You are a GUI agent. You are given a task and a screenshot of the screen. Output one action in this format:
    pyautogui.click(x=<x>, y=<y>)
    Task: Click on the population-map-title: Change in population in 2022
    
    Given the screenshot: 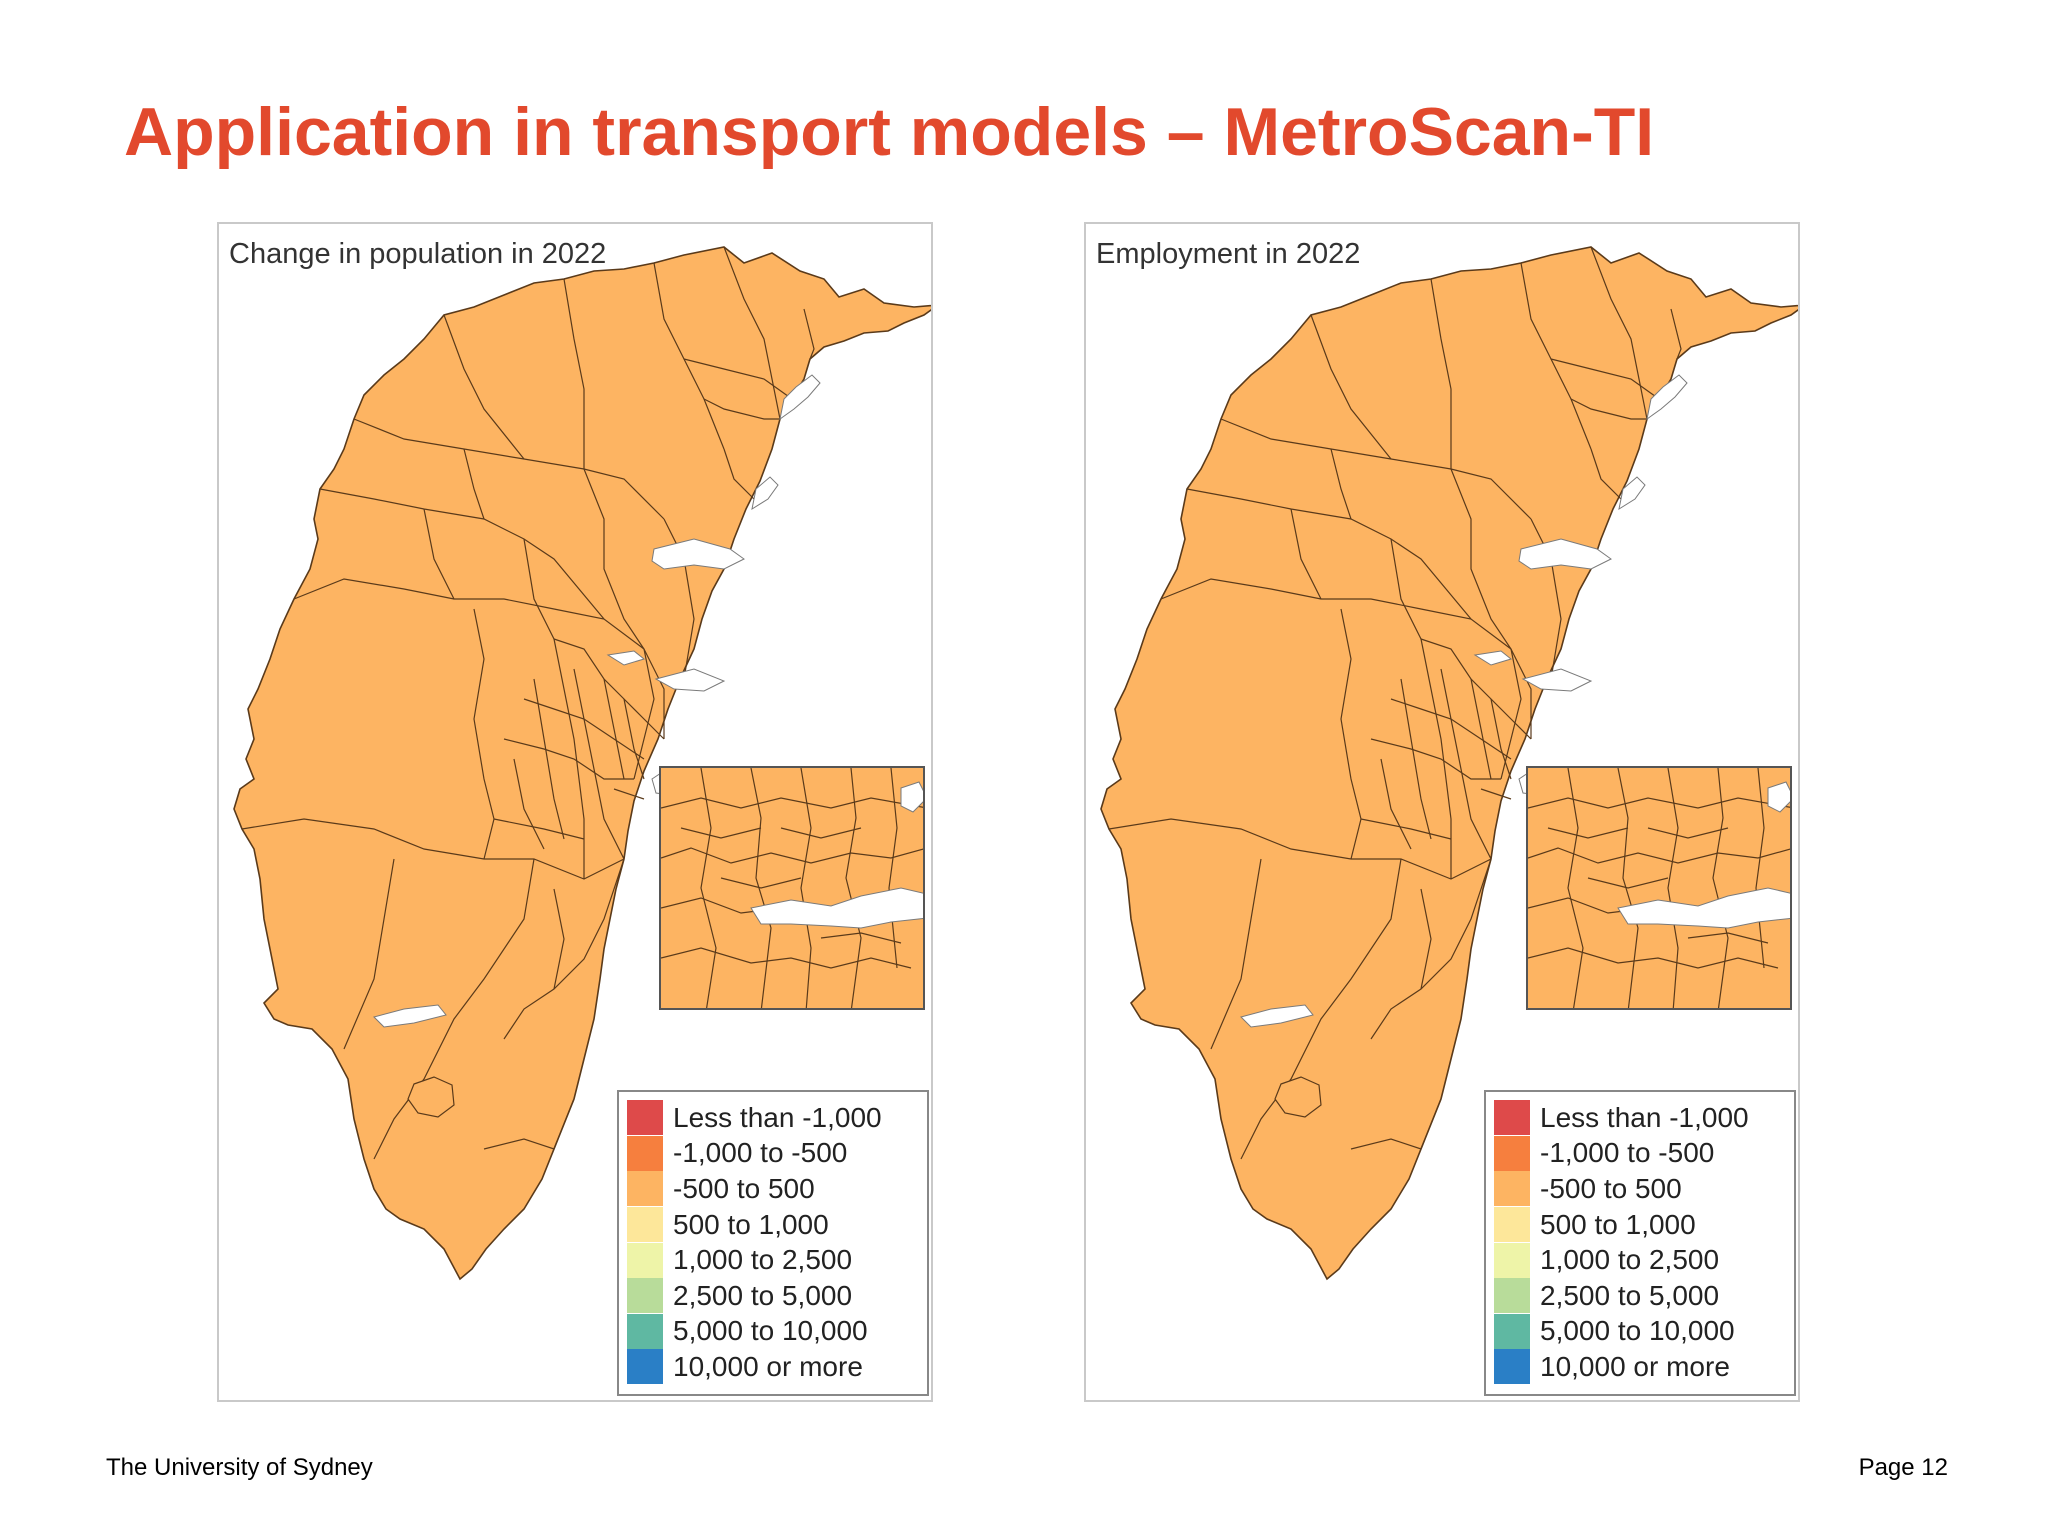 What is the action you would take?
    pyautogui.click(x=418, y=254)
    